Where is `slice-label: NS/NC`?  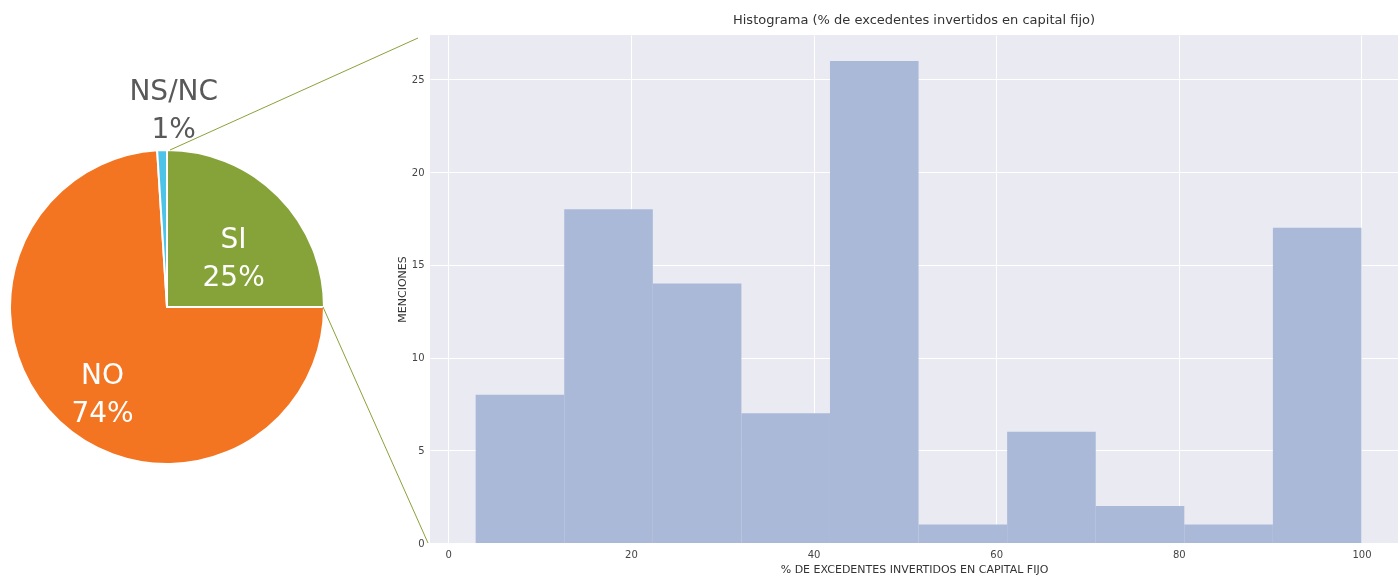
slice-label: NS/NC is located at coordinates (174, 91).